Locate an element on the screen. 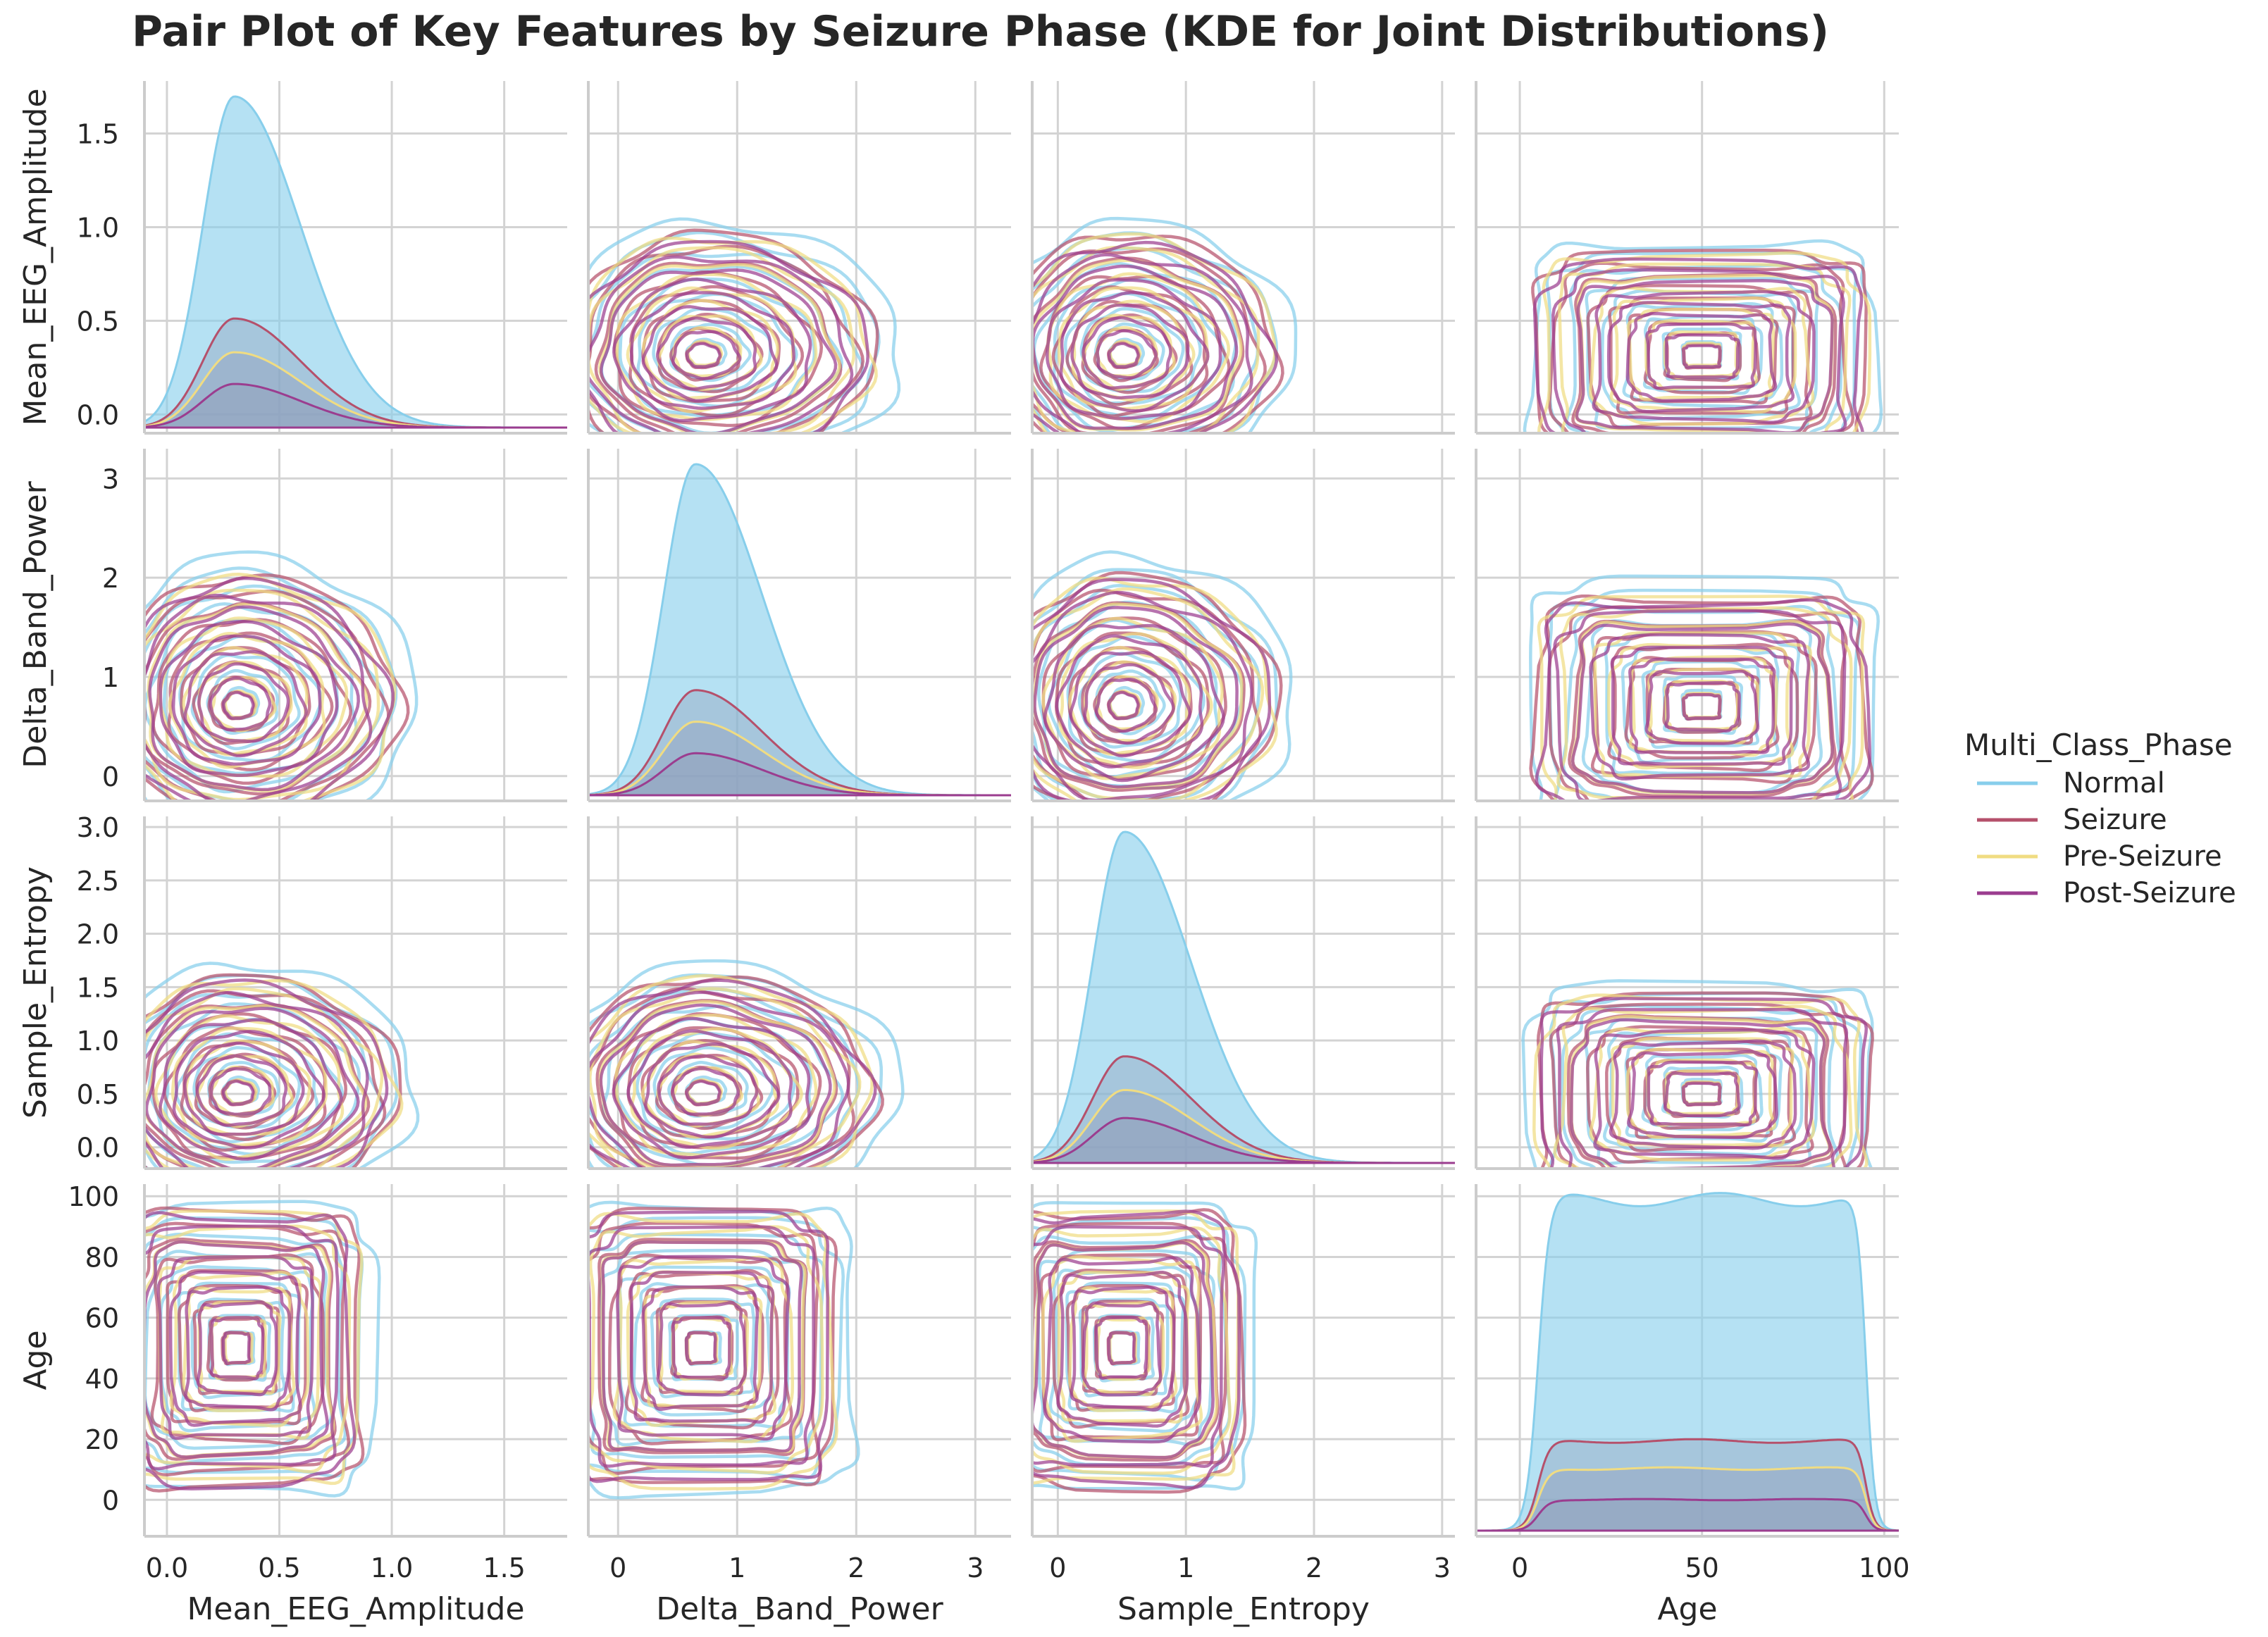 This screenshot has height=1637, width=2268. panel-Age-vs-Delta_Band_Power: 0 1 2 3 Delta_Band_Power is located at coordinates (799, 1405).